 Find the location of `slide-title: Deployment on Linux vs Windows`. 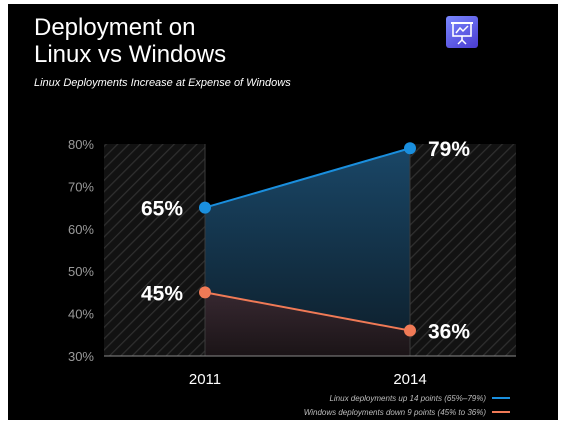

slide-title: Deployment on Linux vs Windows is located at coordinates (130, 41).